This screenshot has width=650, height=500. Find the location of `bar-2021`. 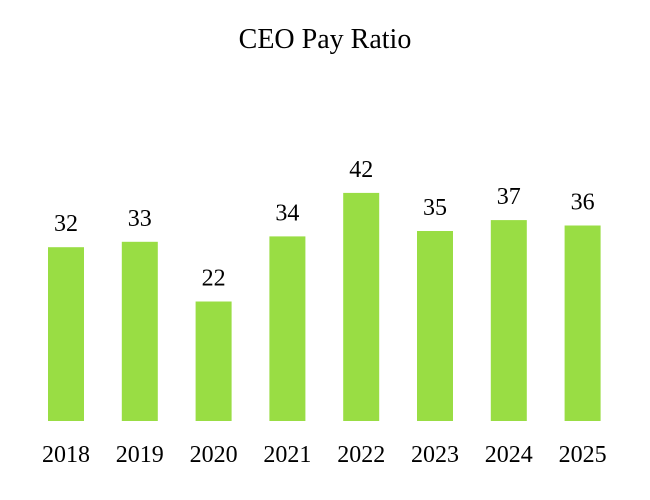

bar-2021 is located at coordinates (287, 328).